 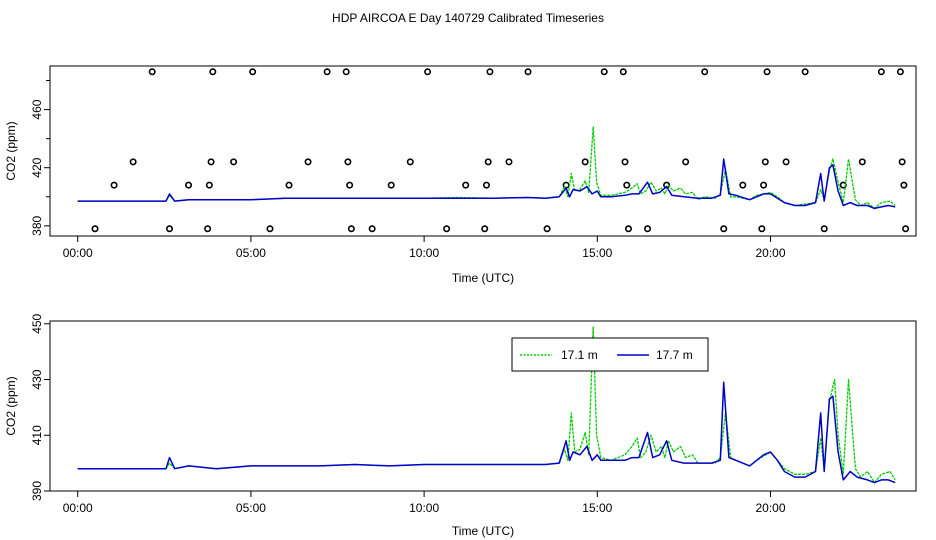 I want to click on top-series-17-7-m-line, so click(x=486, y=184).